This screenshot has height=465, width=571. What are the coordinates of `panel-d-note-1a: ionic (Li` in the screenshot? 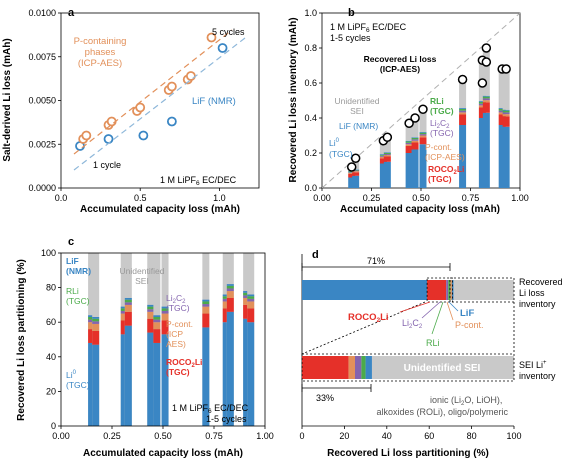 It's located at (445, 400).